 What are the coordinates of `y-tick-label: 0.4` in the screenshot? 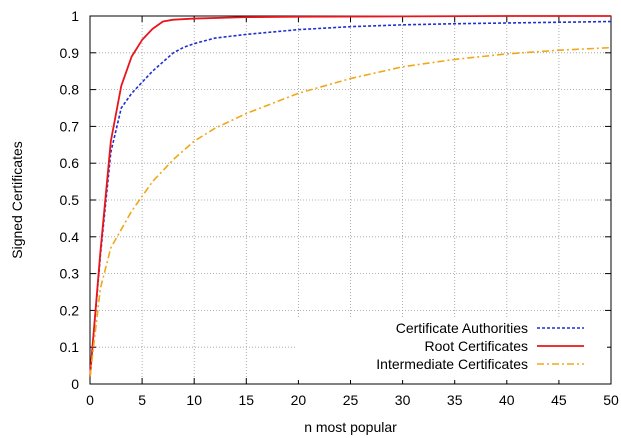 It's located at (70, 237).